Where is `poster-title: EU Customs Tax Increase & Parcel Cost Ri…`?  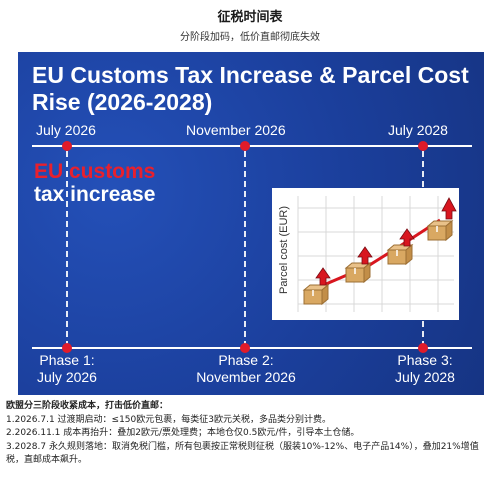 poster-title: EU Customs Tax Increase & Parcel Cost Ri… is located at coordinates (250, 88).